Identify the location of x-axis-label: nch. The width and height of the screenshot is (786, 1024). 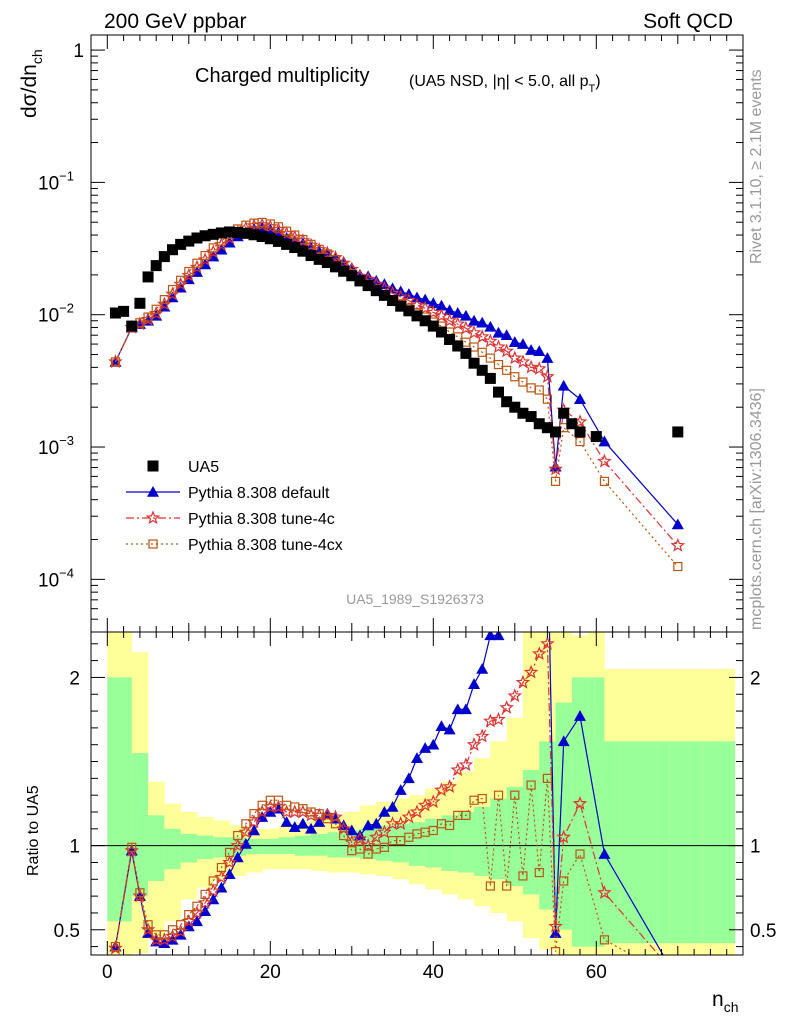
(725, 1001).